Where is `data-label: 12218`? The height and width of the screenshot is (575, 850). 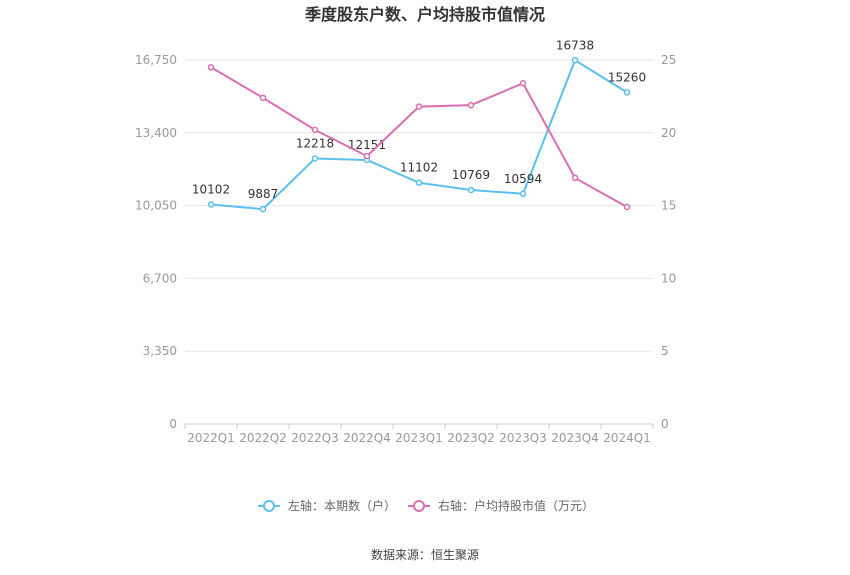 data-label: 12218 is located at coordinates (315, 143).